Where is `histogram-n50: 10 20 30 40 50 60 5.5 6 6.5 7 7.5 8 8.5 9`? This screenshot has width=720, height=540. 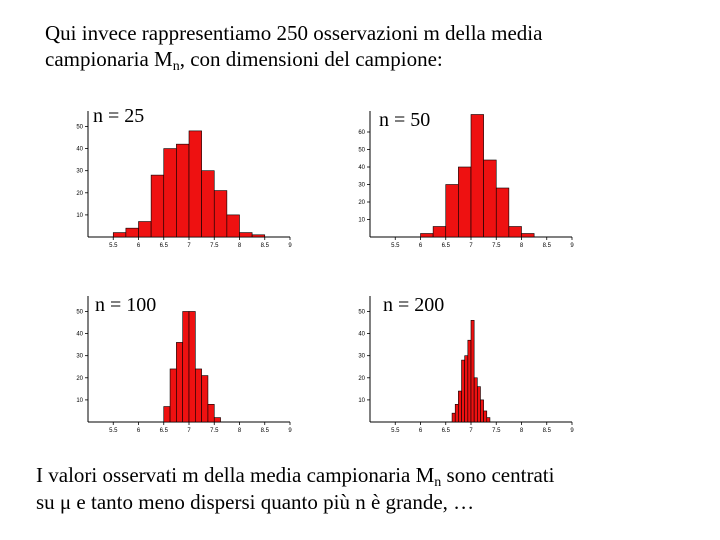
histogram-n50: 10 20 30 40 50 60 5.5 6 6.5 7 7.5 8 8.5 9 is located at coordinates (466, 180).